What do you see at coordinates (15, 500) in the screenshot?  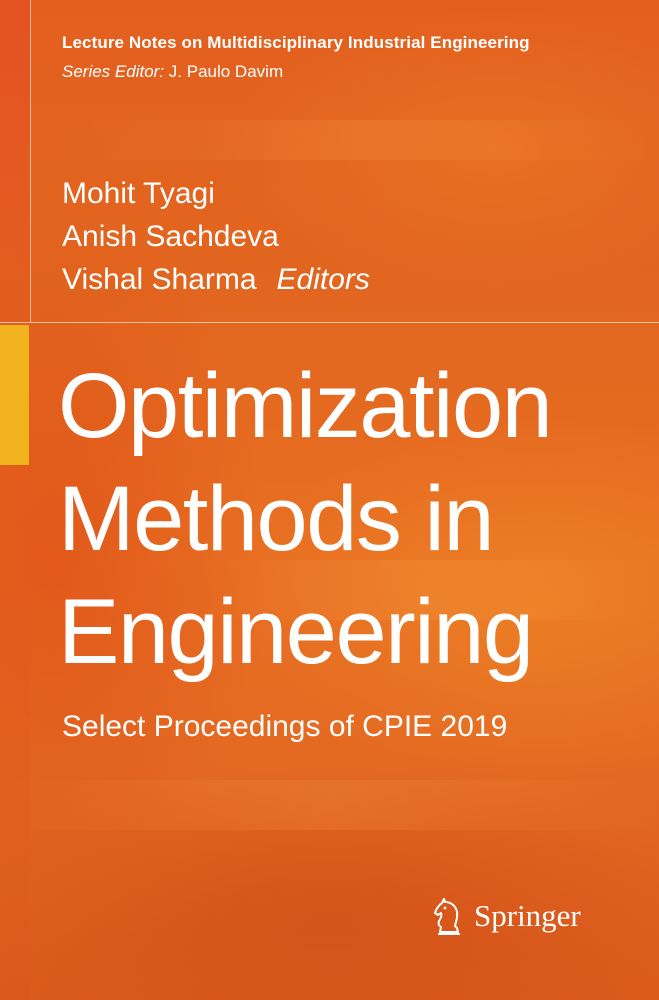 I see `left-band` at bounding box center [15, 500].